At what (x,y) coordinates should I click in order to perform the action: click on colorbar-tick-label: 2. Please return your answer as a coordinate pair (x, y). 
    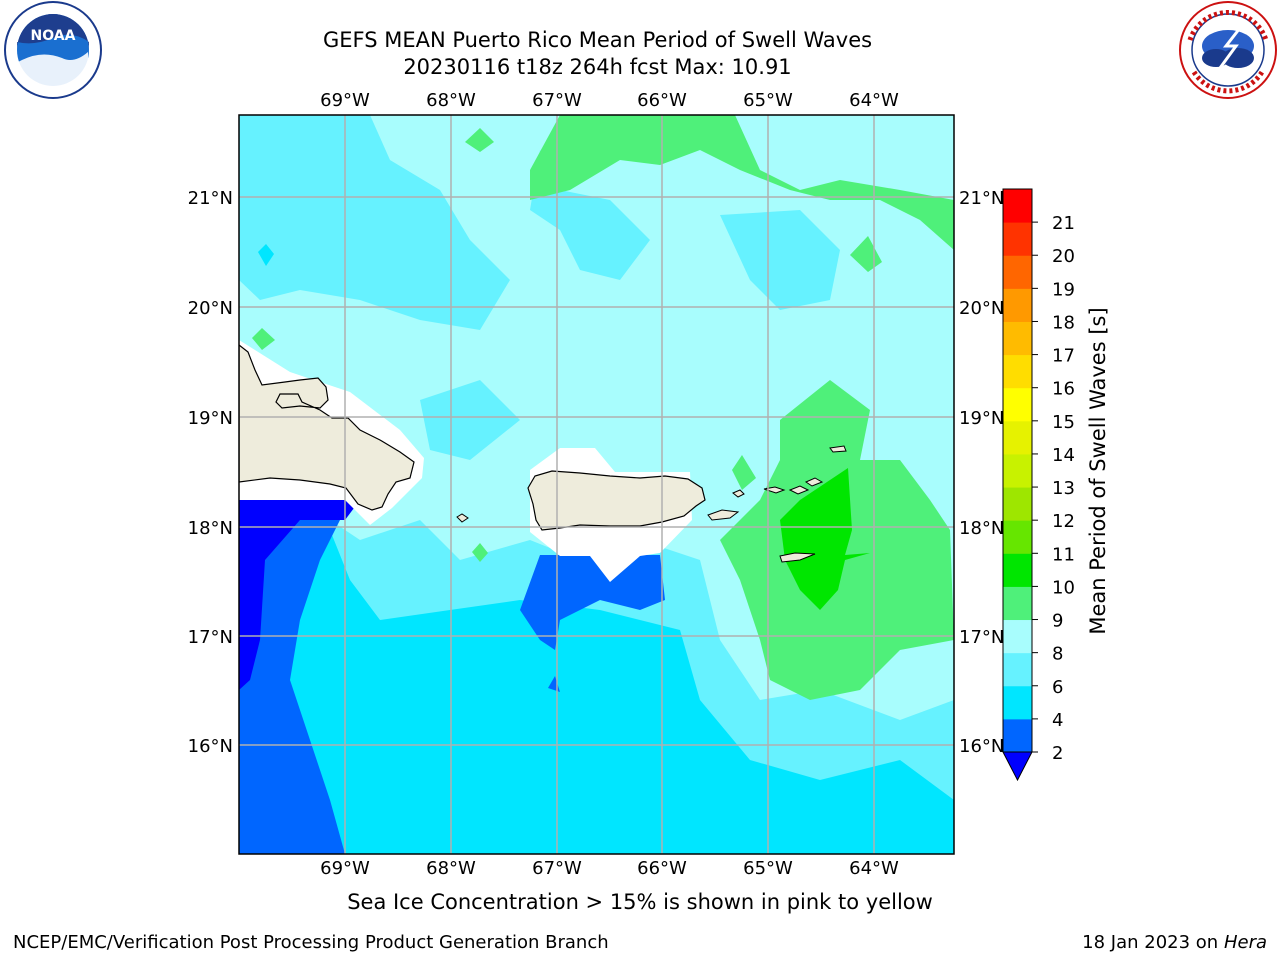
    Looking at the image, I should click on (1057, 753).